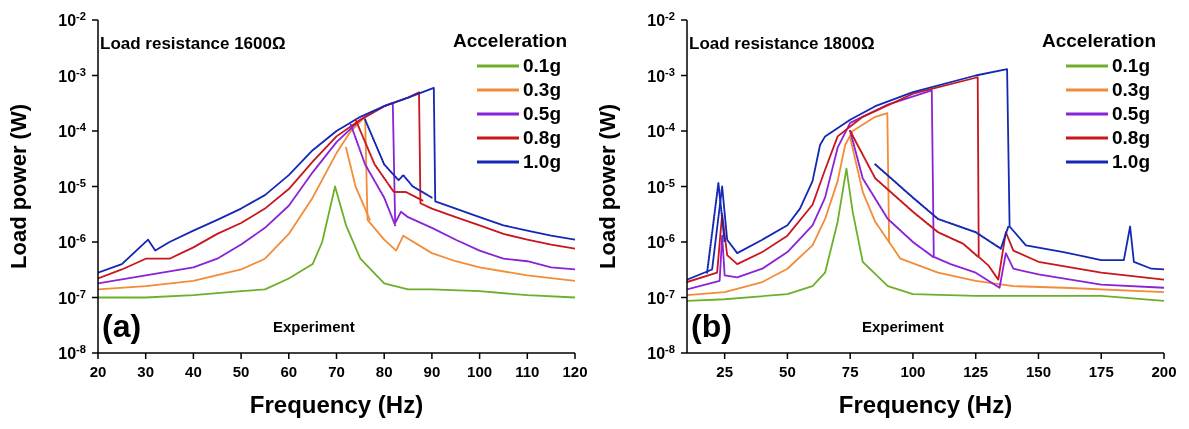 The image size is (1189, 429). What do you see at coordinates (850, 371) in the screenshot?
I see `x-tick-label: 75` at bounding box center [850, 371].